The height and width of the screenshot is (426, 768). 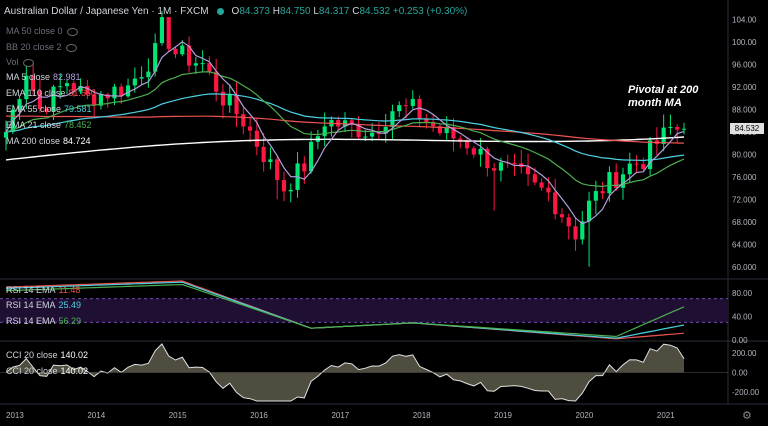 I want to click on rsi-legend-item: RSI 14 EMA 25.49, so click(x=43, y=305).